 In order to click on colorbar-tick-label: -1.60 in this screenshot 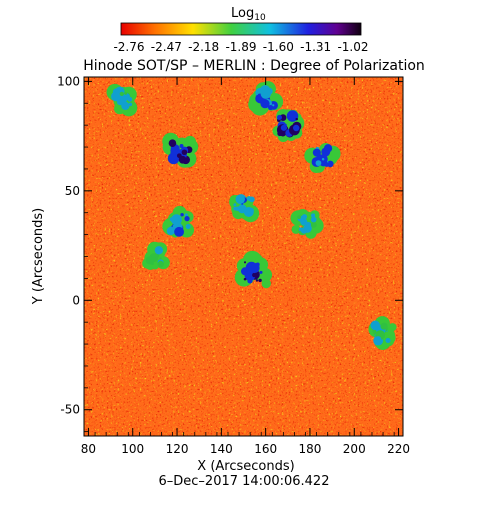, I will do `click(278, 47)`.